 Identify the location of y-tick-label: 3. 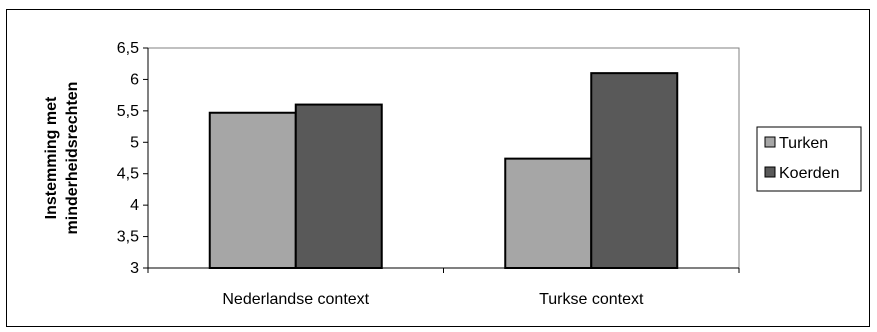
(134, 268).